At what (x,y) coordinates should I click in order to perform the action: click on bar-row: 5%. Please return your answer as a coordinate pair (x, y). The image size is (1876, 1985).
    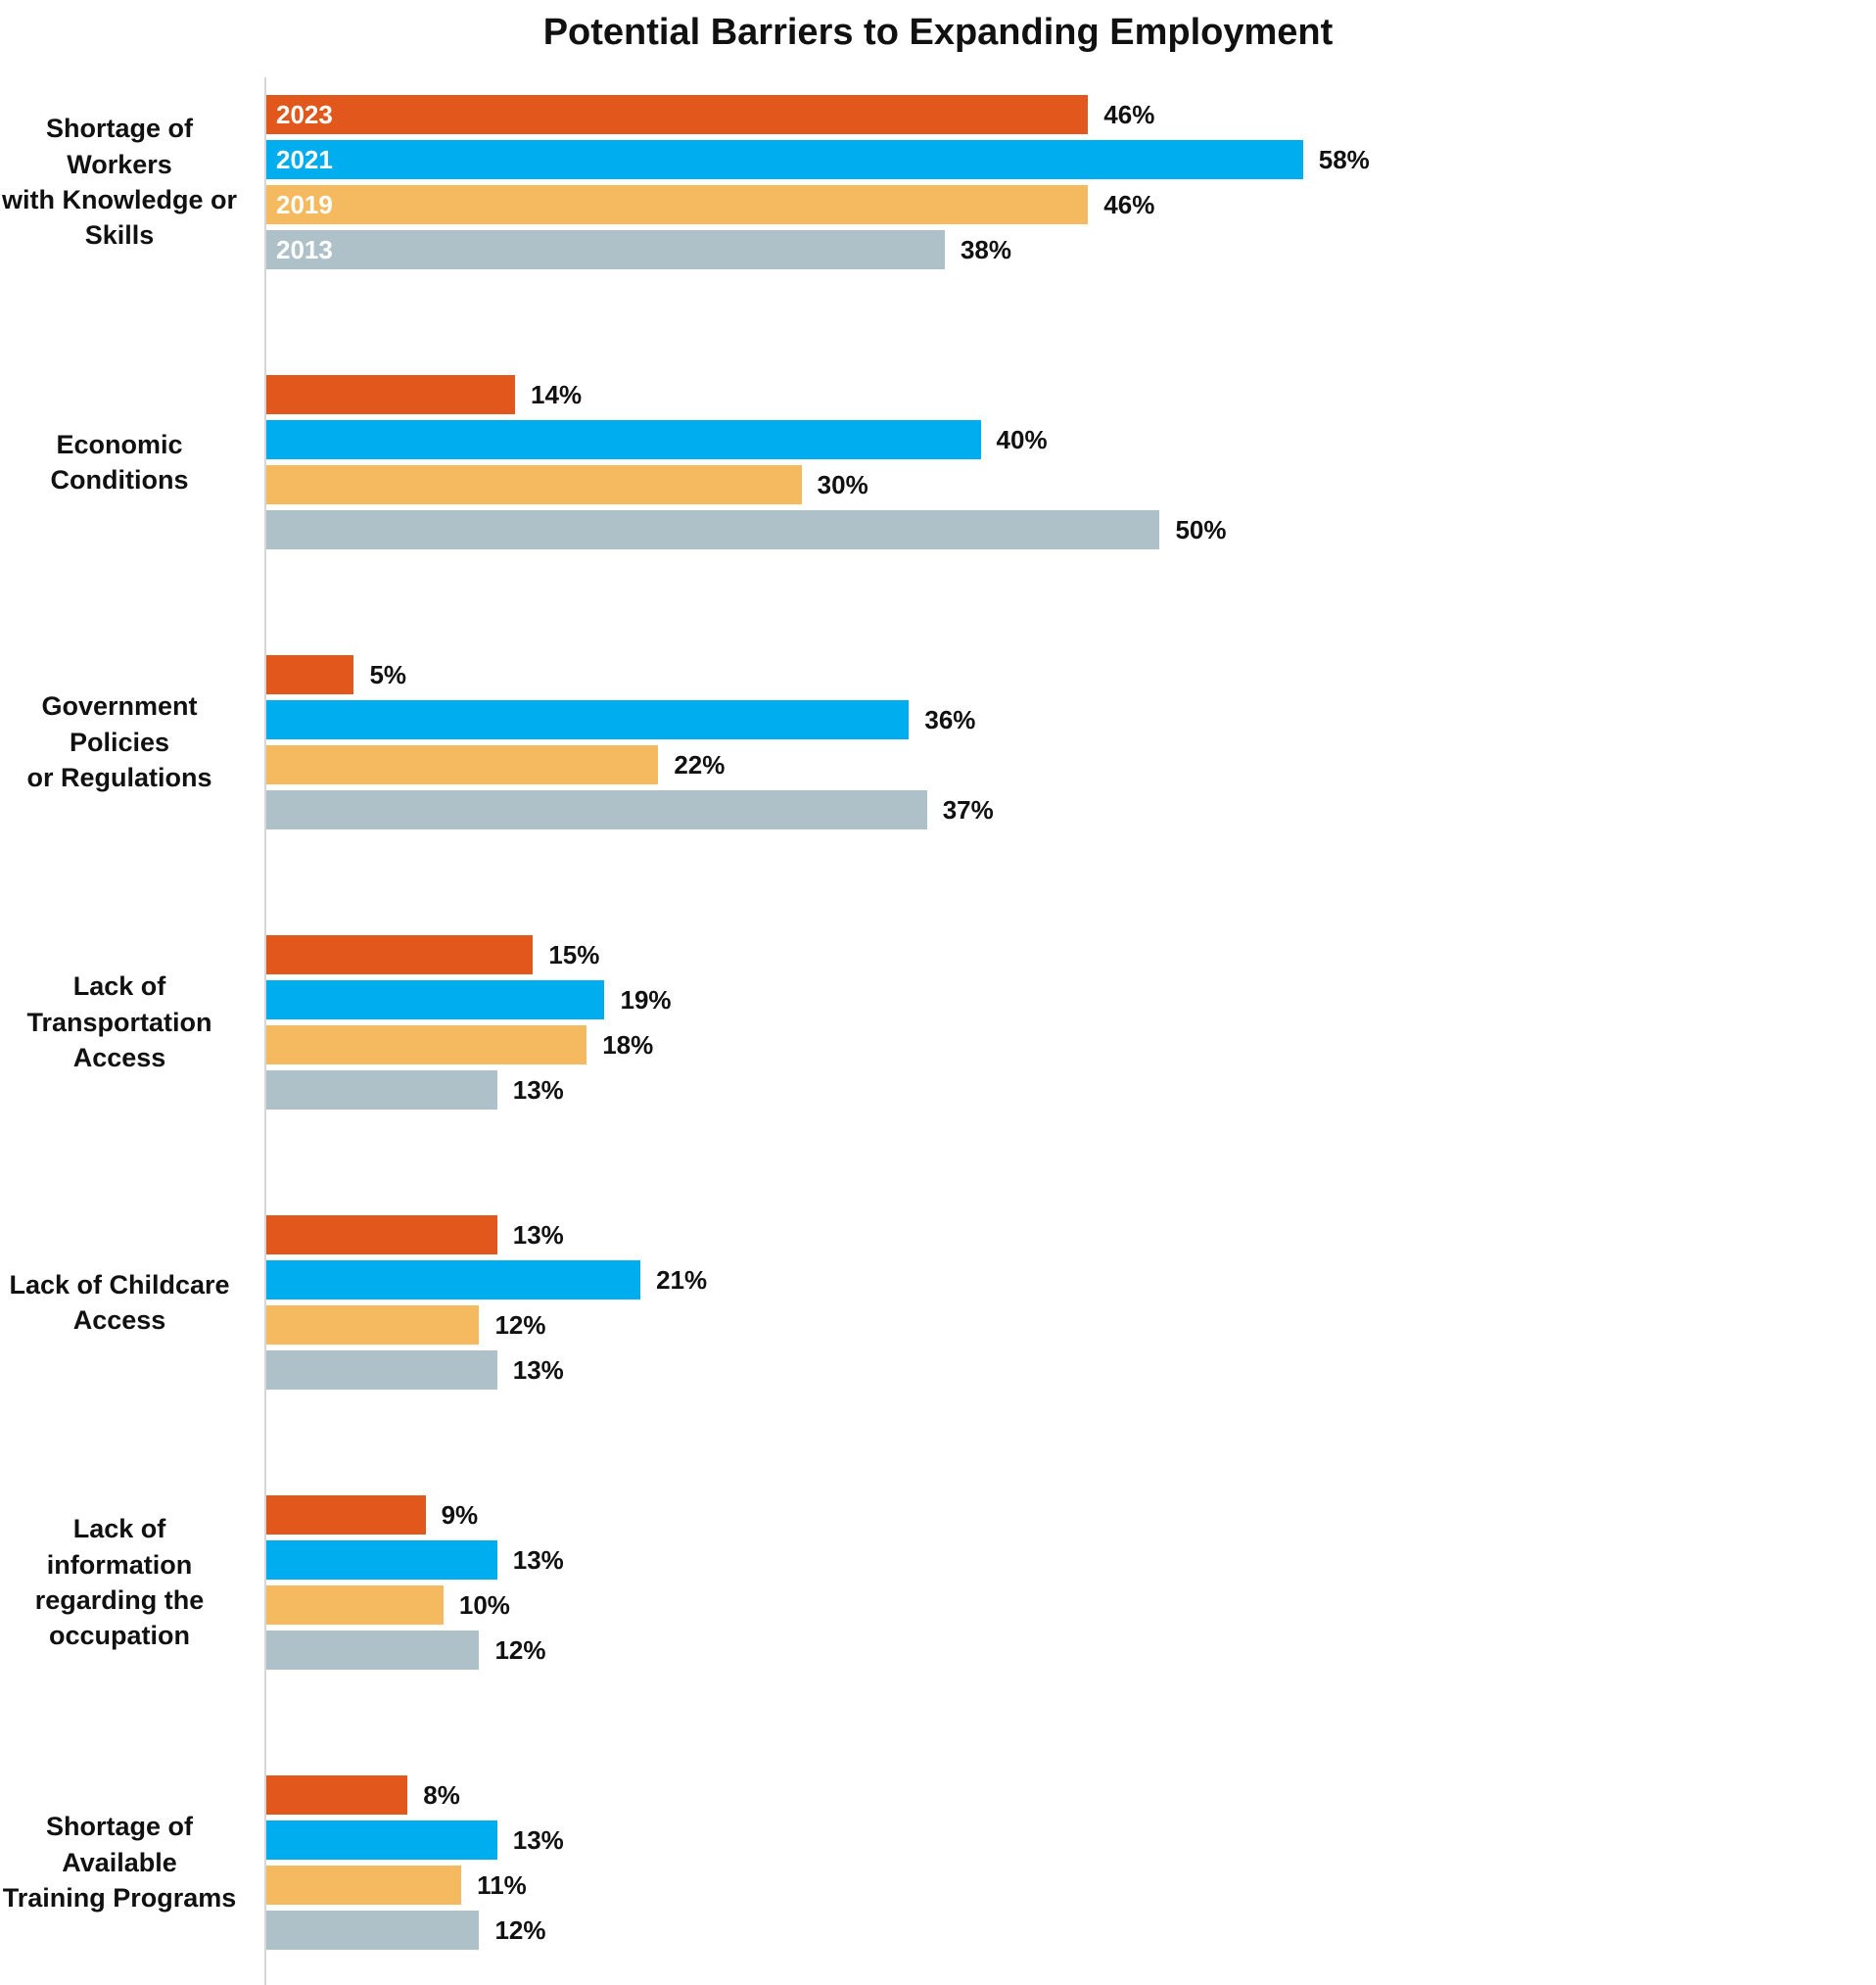
    Looking at the image, I should click on (1070, 674).